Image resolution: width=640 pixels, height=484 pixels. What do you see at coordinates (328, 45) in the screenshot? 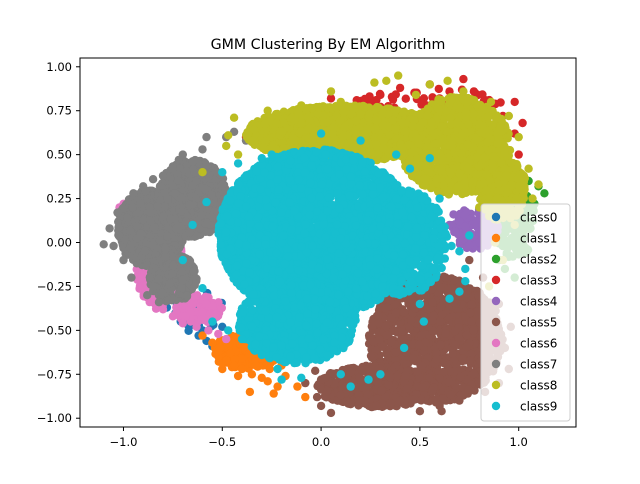
I see `chart-title: GMM Clustering By EM Algorithm` at bounding box center [328, 45].